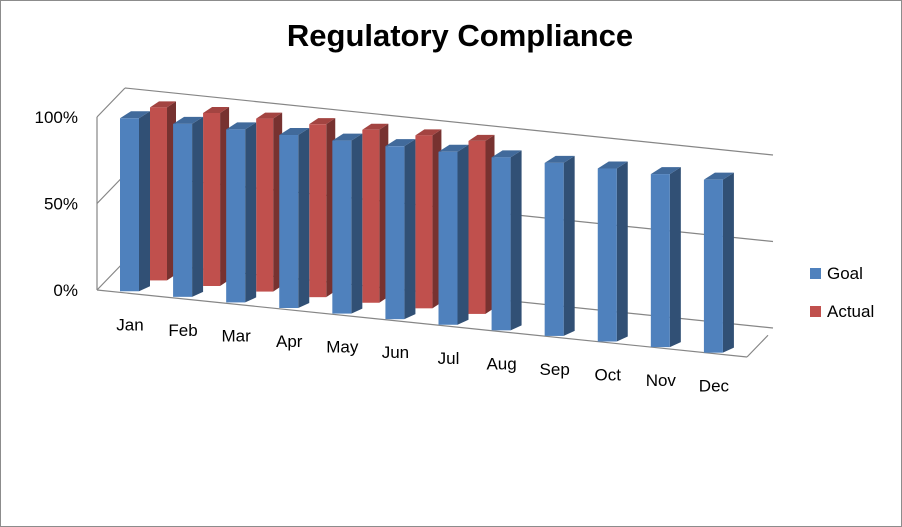 The image size is (902, 527). I want to click on goal-bar-oct-top, so click(612, 165).